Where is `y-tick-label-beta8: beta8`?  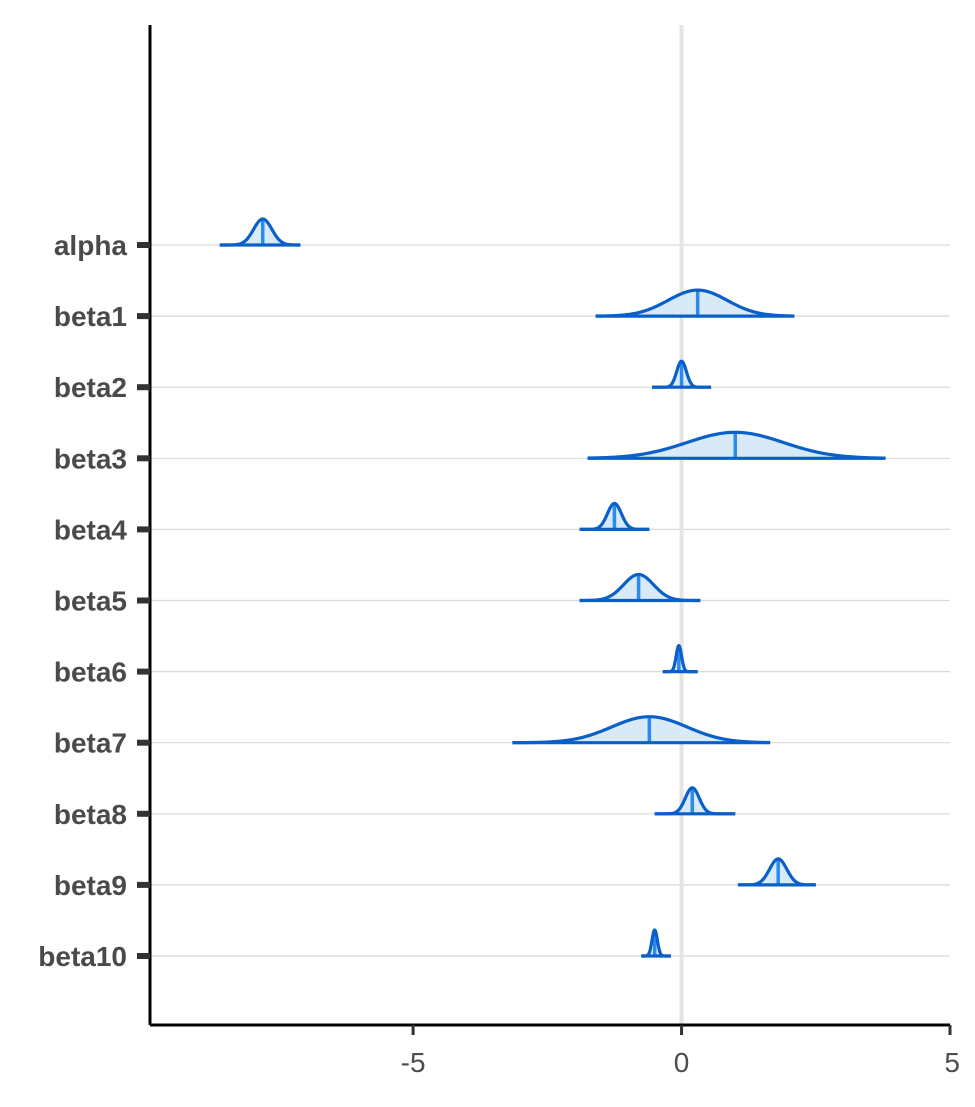
y-tick-label-beta8: beta8 is located at coordinates (90, 814).